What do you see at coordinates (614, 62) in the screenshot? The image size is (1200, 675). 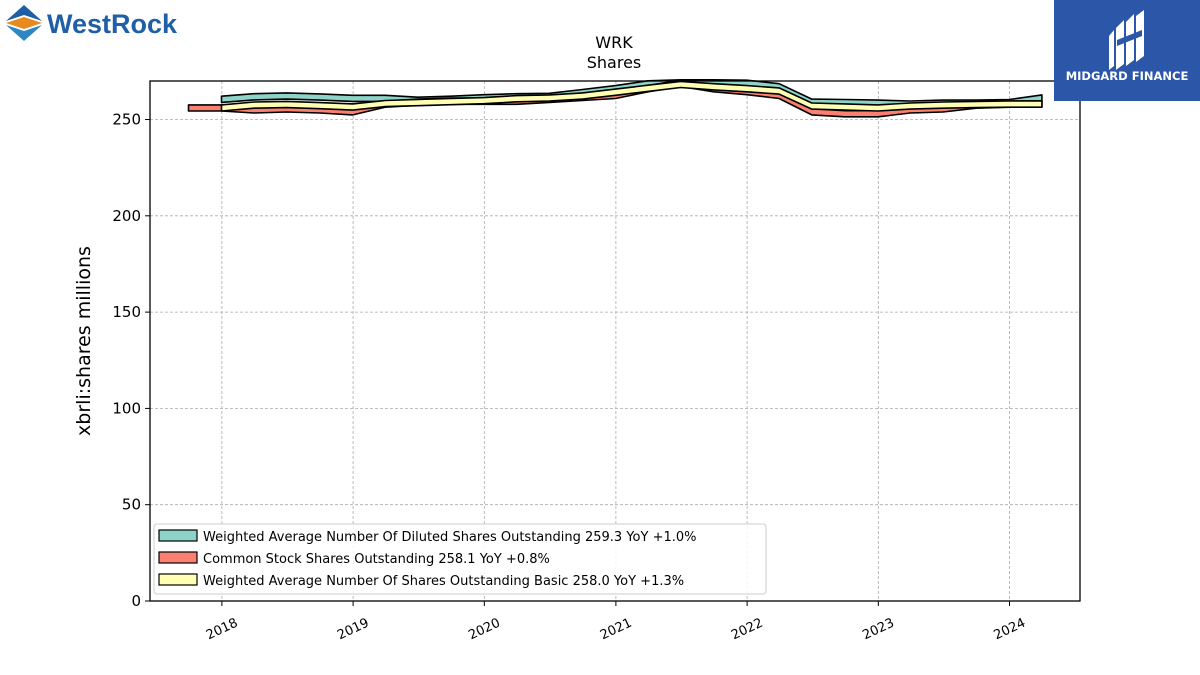 I see `chart-subtitle: Shares` at bounding box center [614, 62].